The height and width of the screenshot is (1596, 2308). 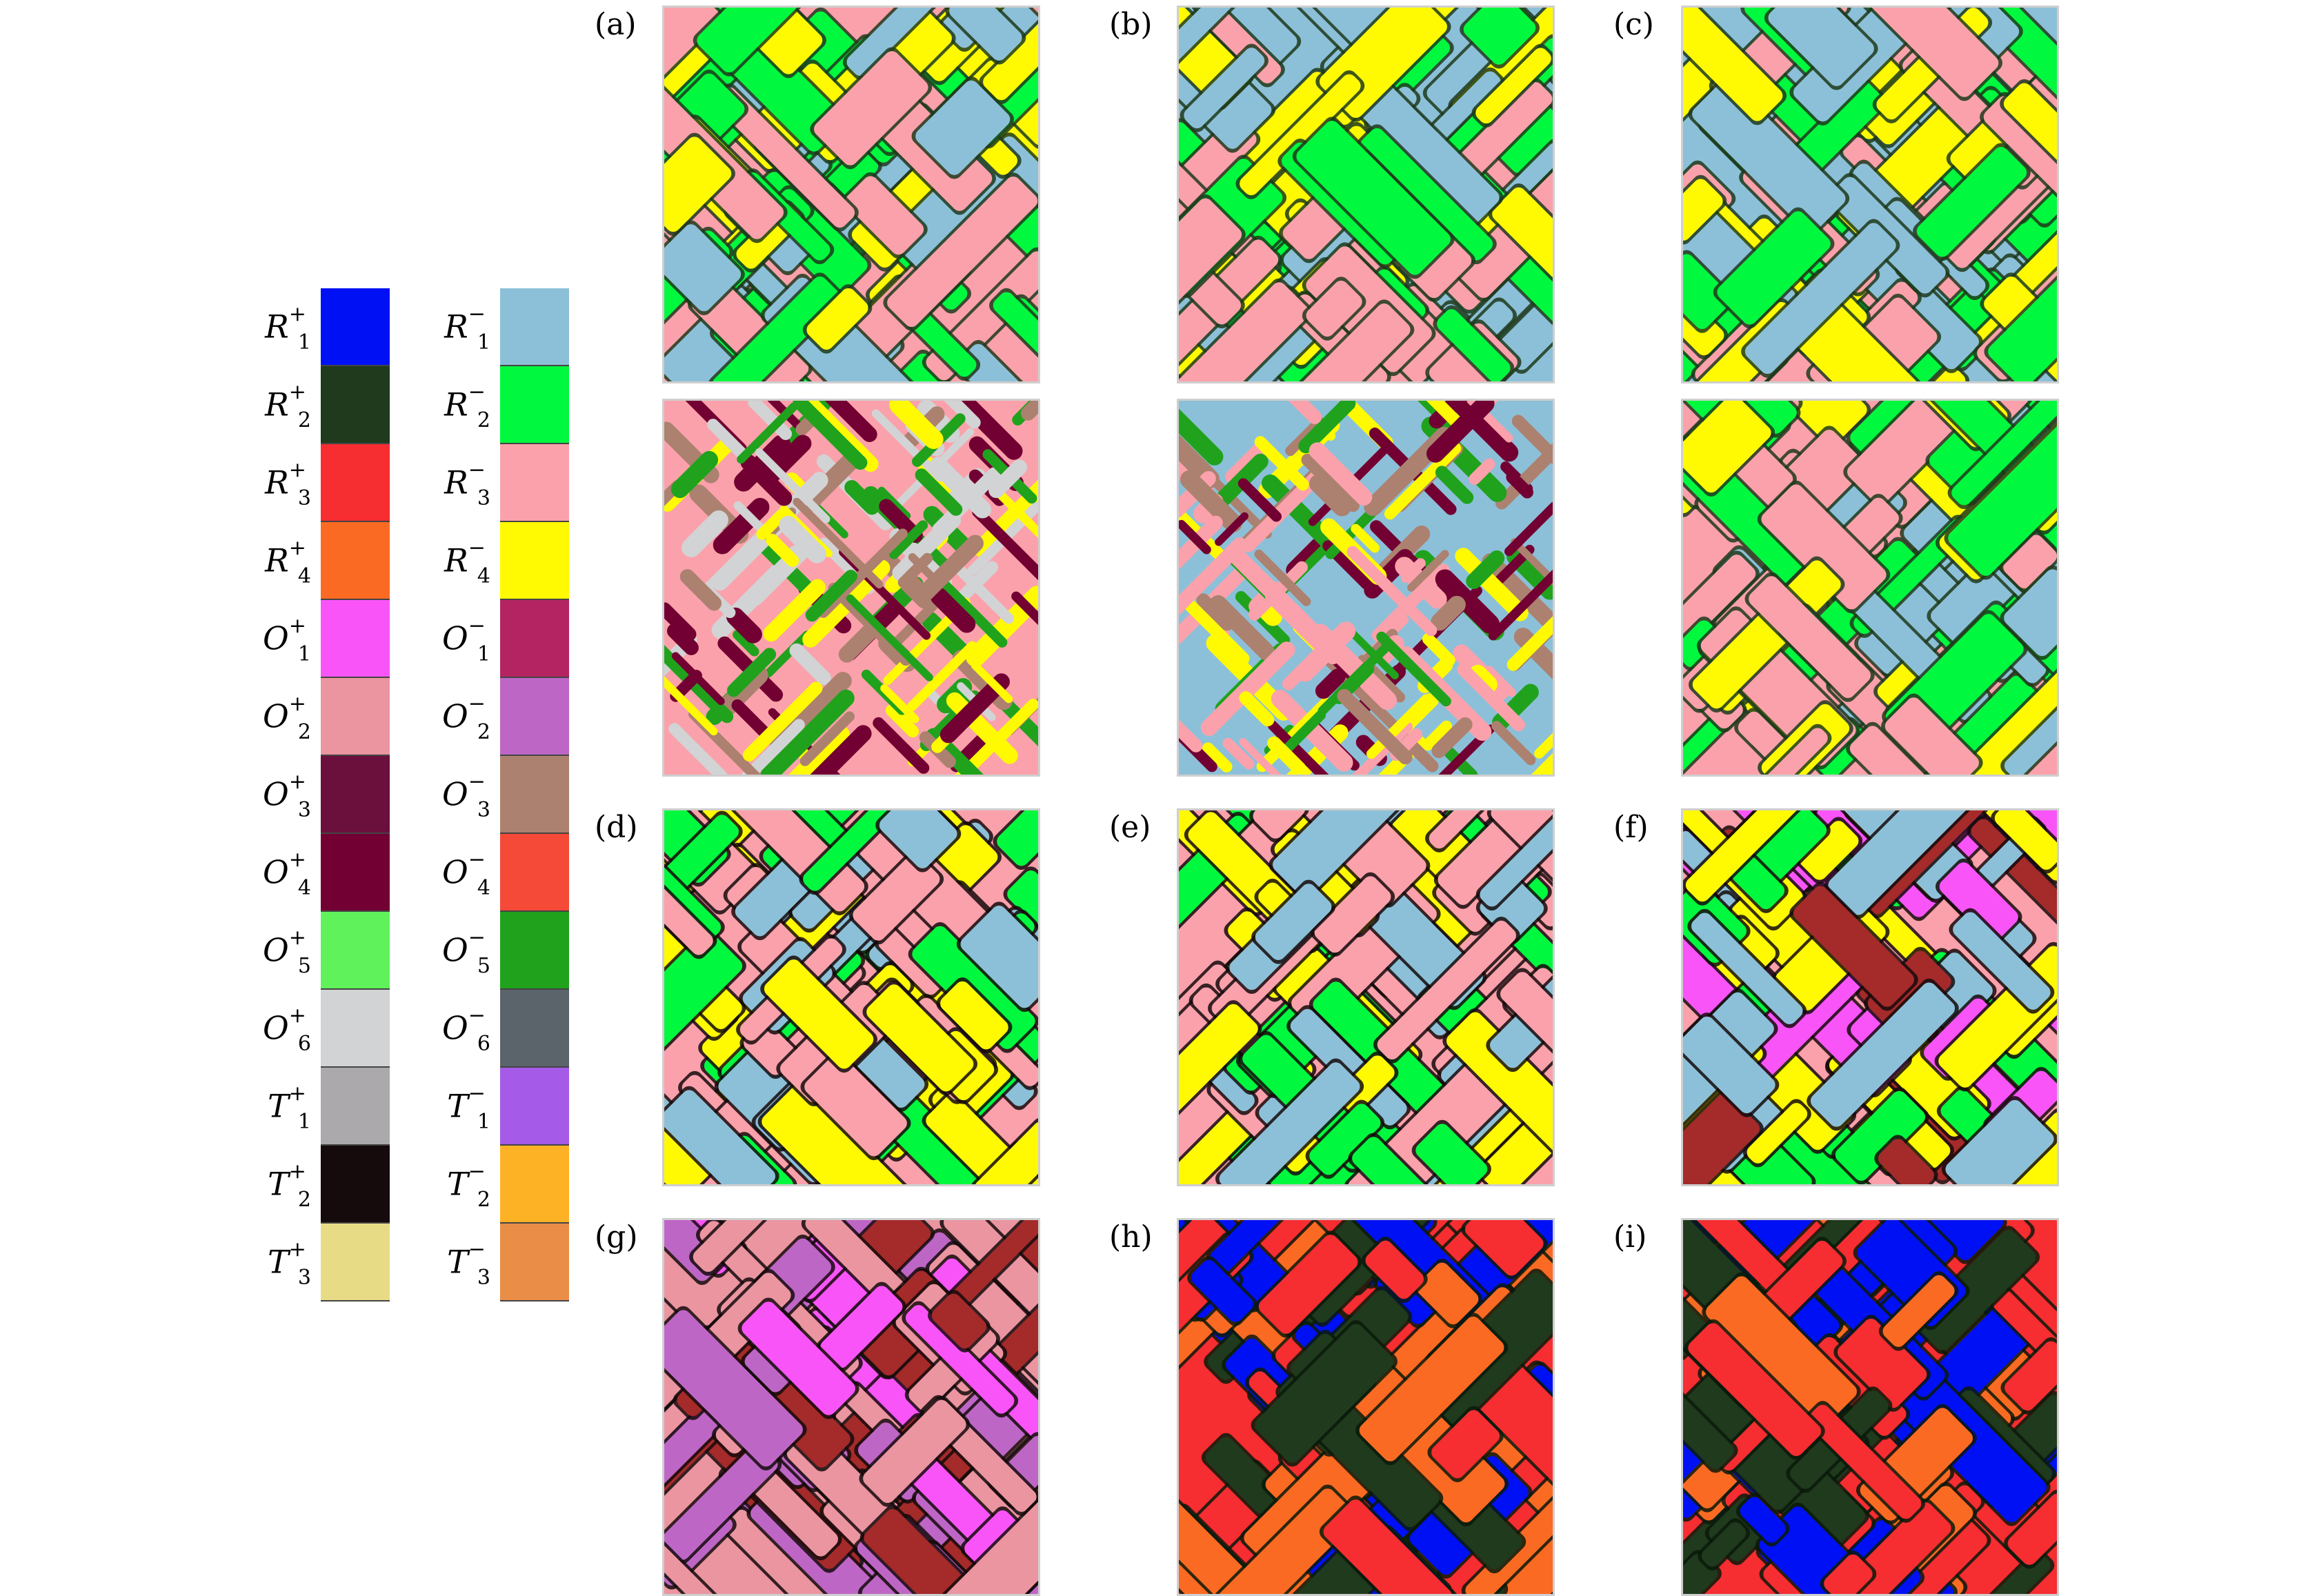 I want to click on legend-symbol: R, so click(x=456, y=482).